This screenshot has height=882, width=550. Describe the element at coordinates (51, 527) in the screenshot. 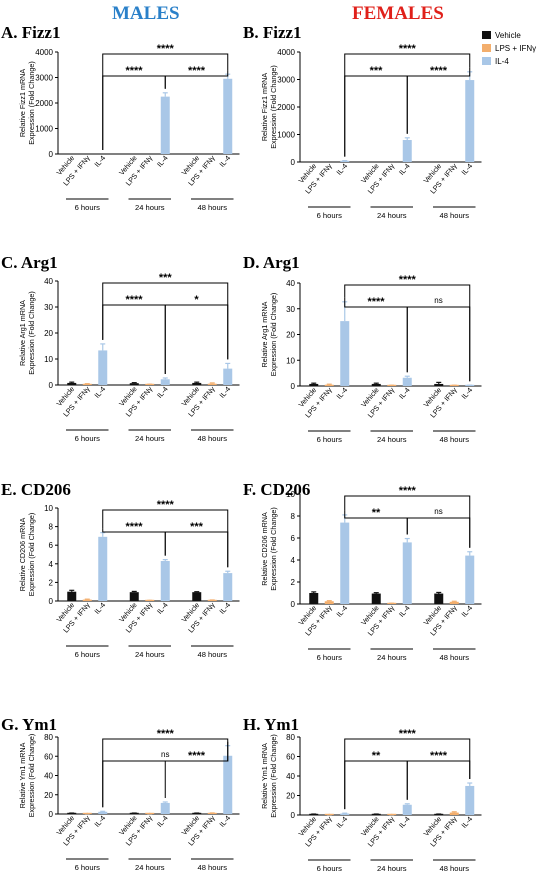

I see `y-tick-label: 8` at that location.